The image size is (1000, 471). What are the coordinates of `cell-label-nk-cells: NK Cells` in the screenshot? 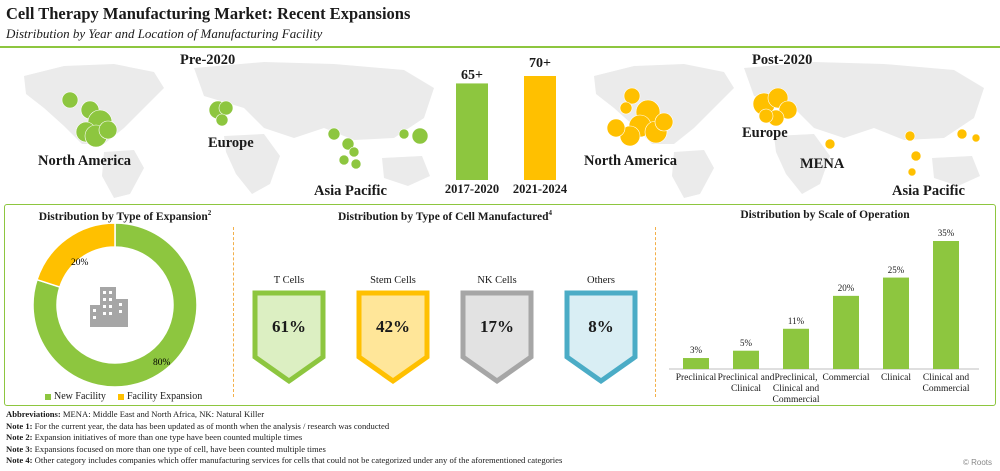 It's located at (497, 280).